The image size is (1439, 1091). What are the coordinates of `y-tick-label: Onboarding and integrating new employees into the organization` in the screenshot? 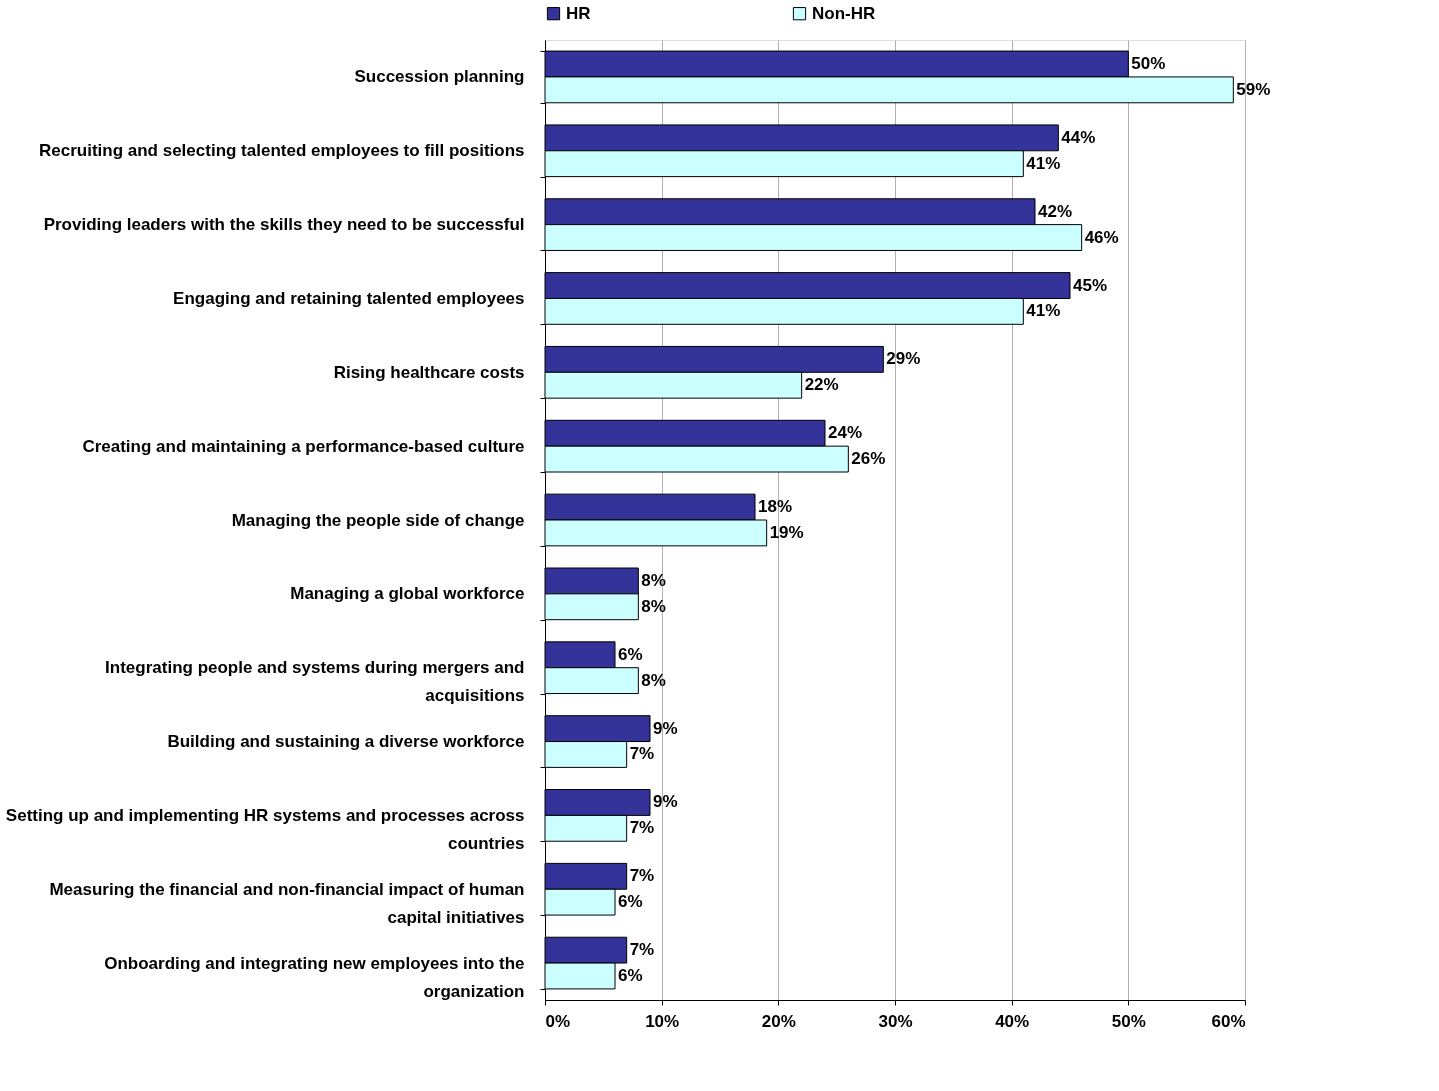 It's located at (314, 977).